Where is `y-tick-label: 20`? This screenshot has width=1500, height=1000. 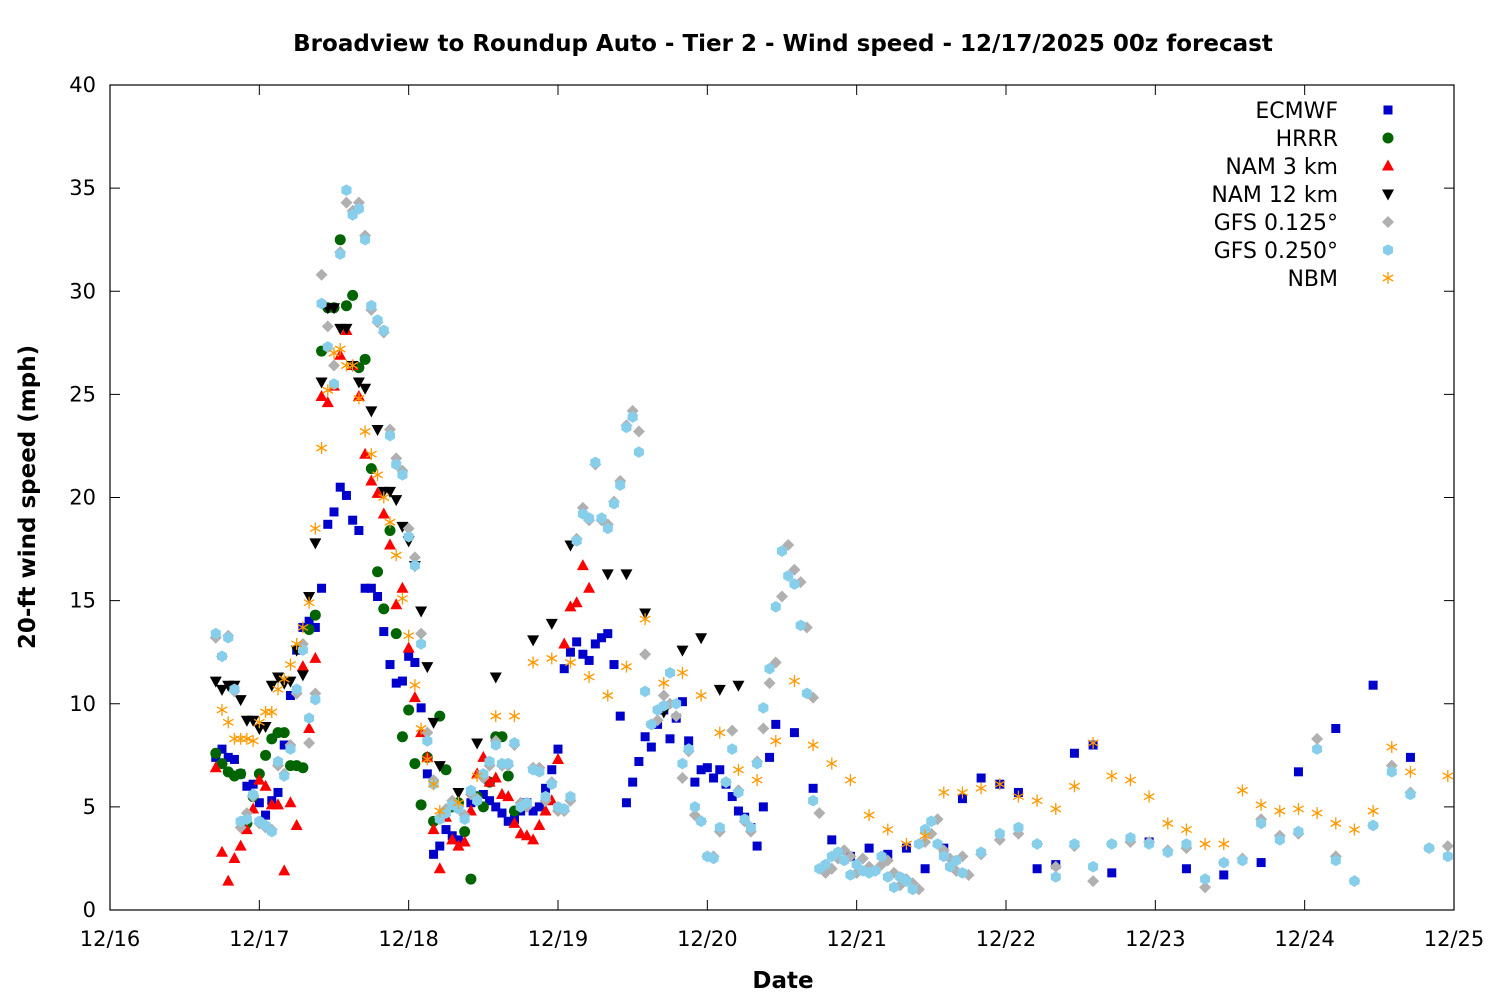
y-tick-label: 20 is located at coordinates (82, 498).